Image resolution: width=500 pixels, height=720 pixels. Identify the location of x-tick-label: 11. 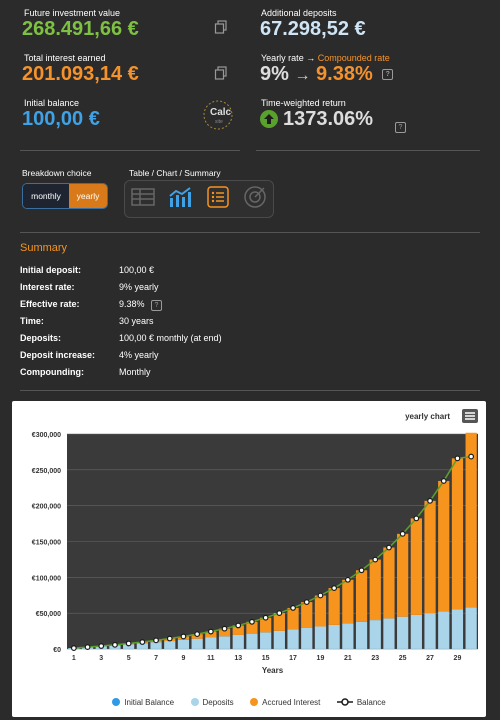
(211, 658).